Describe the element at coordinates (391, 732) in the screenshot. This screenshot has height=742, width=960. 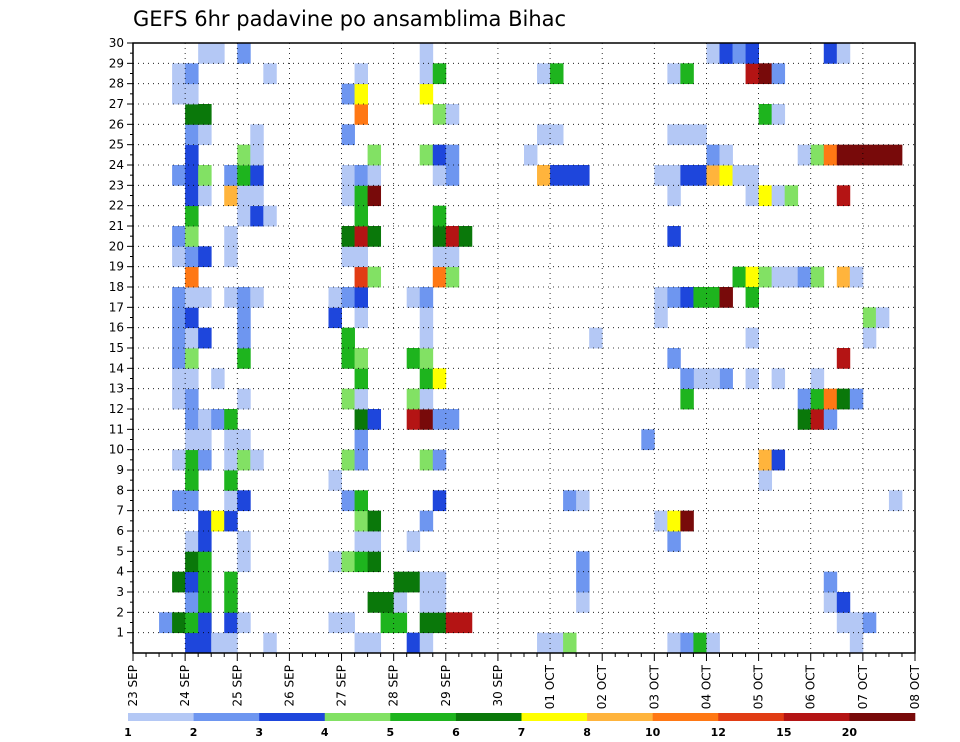
I see `legend-label: 5` at that location.